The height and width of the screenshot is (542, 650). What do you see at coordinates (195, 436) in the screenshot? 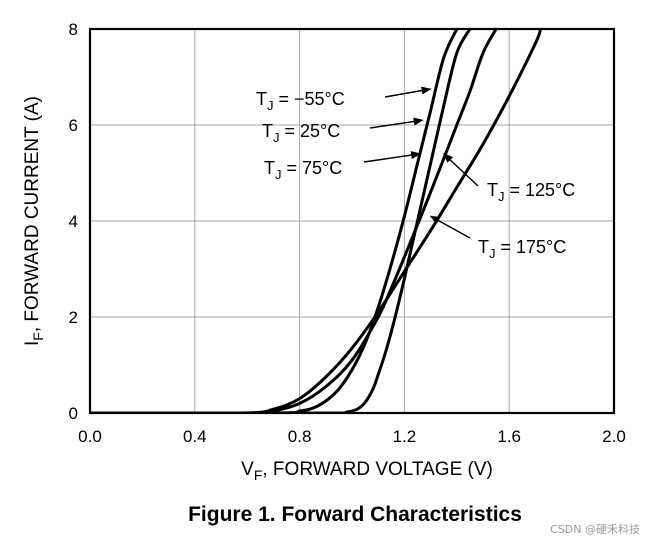
I see `x-tick-label: 0.4` at bounding box center [195, 436].